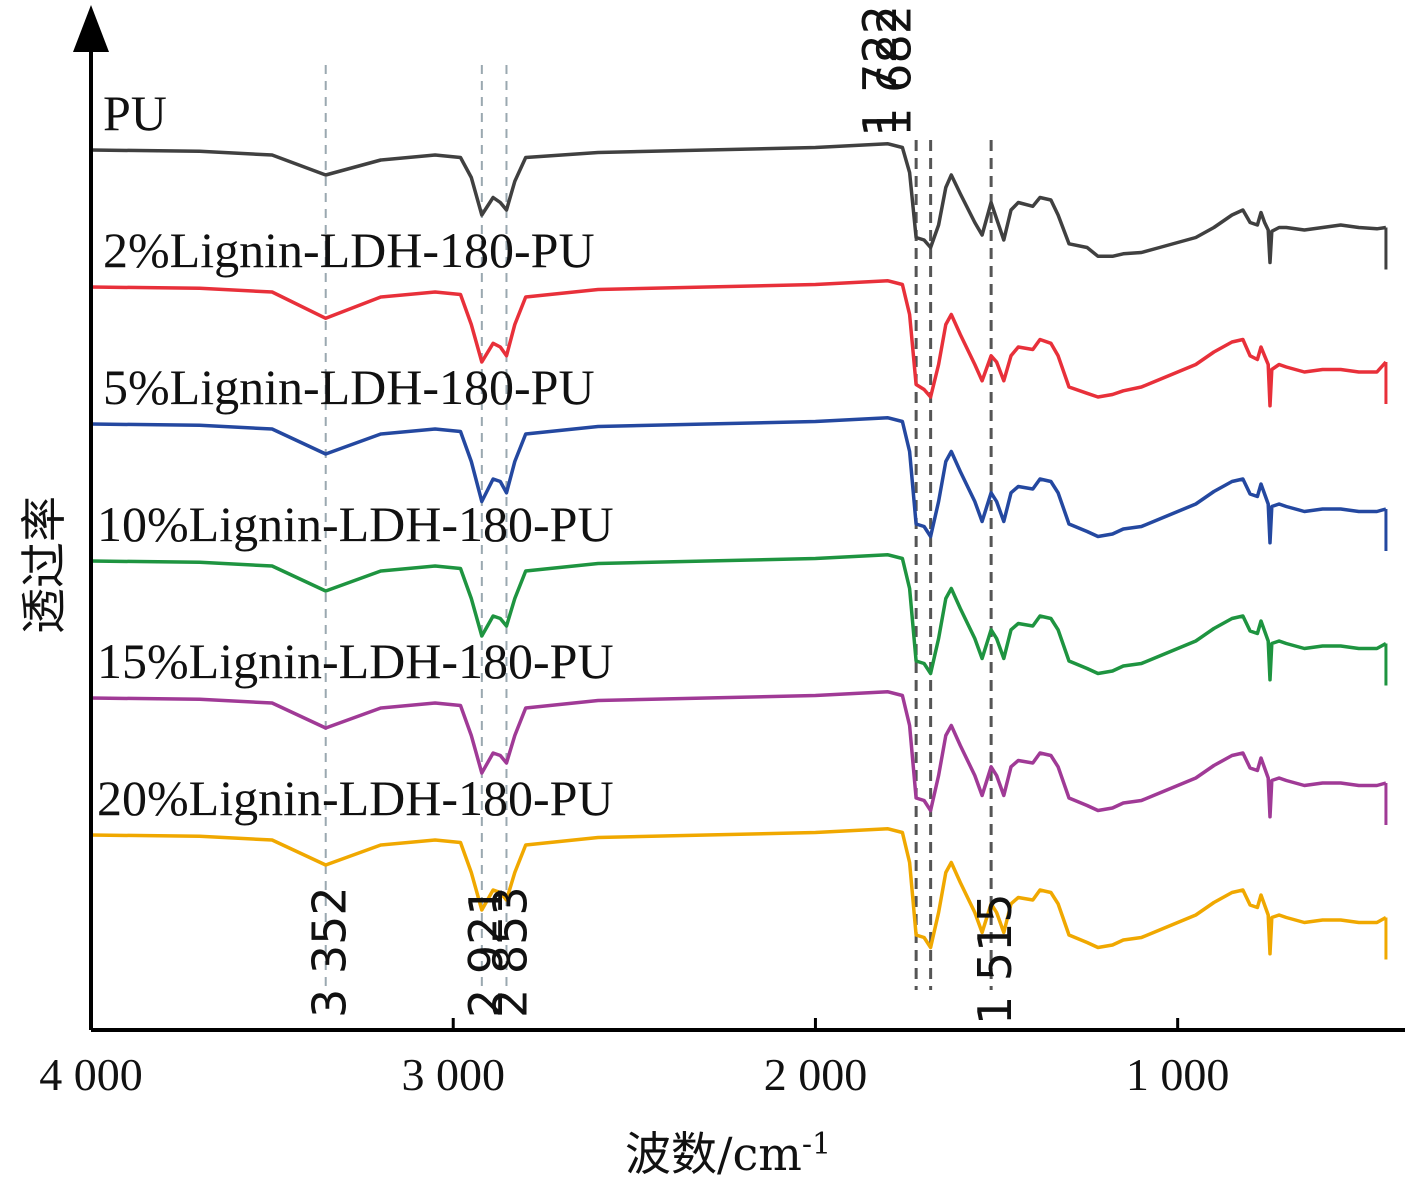  I want to click on series-label-1: 2%Lignin-LDH-180-PU, so click(349, 250).